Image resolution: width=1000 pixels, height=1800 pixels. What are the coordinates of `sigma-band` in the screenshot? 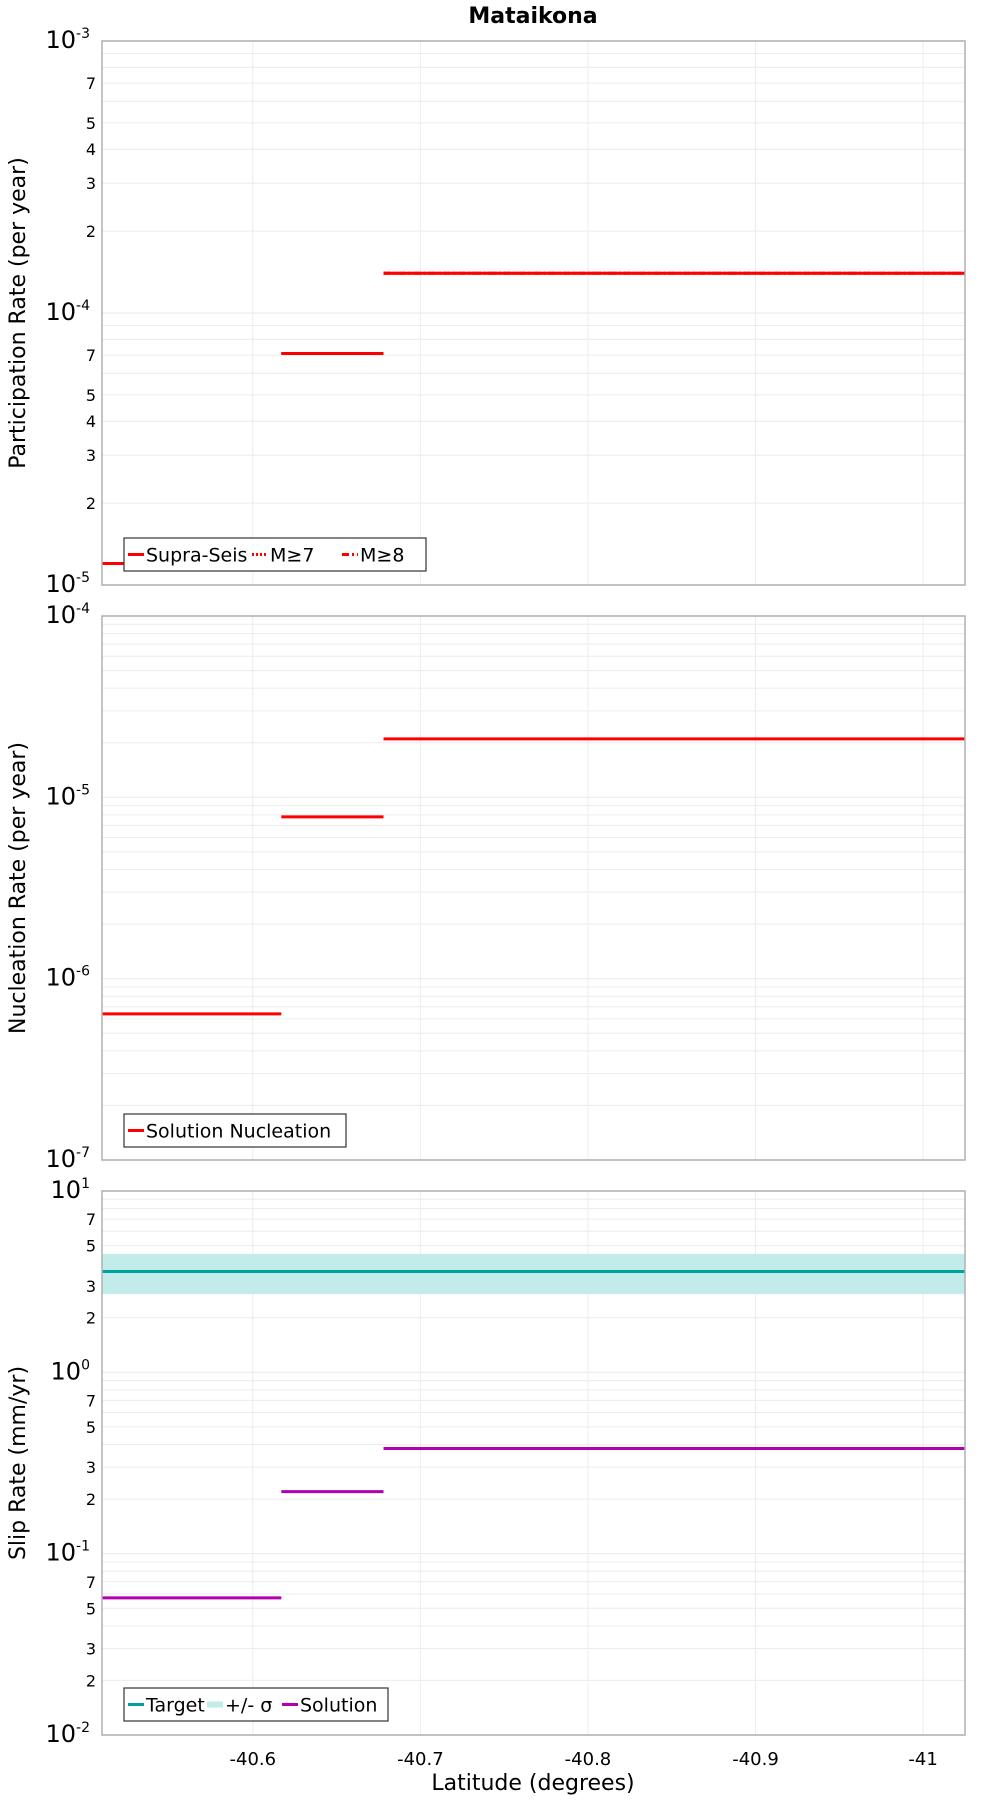 It's located at (533, 1274).